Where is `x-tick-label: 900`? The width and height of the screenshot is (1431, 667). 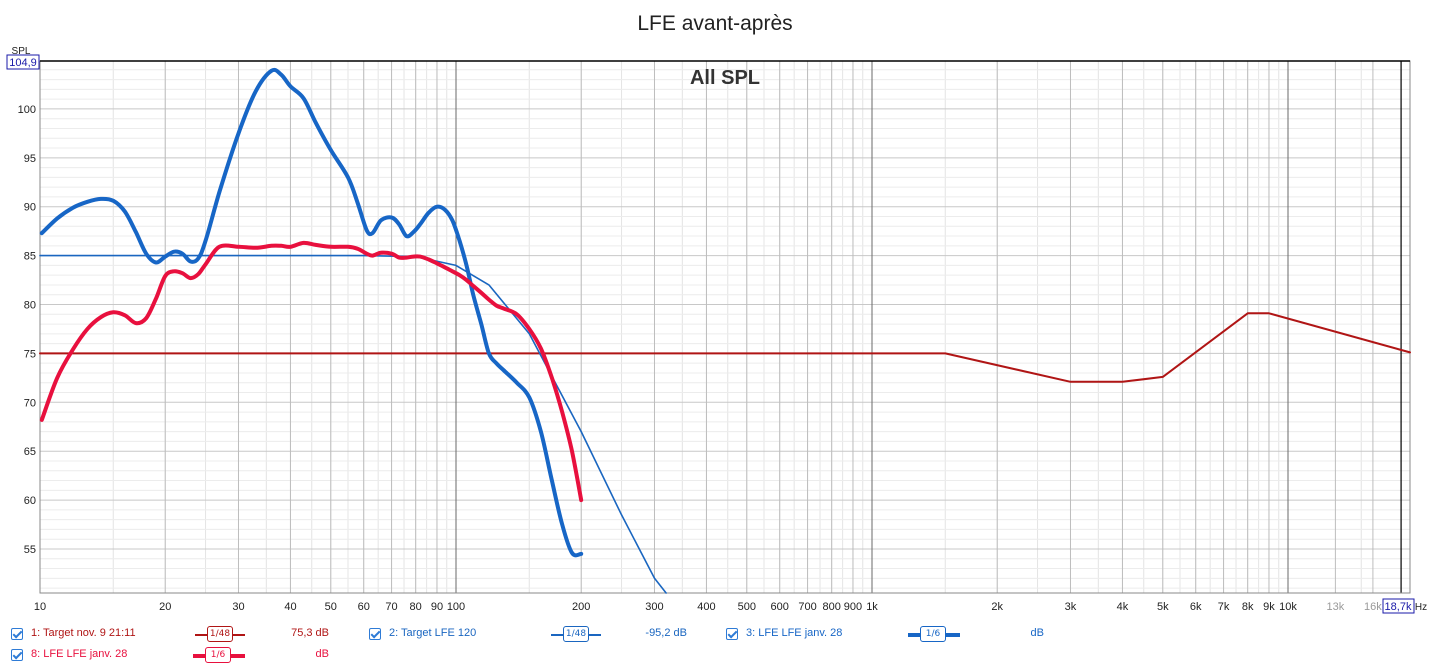
x-tick-label: 900 is located at coordinates (853, 607).